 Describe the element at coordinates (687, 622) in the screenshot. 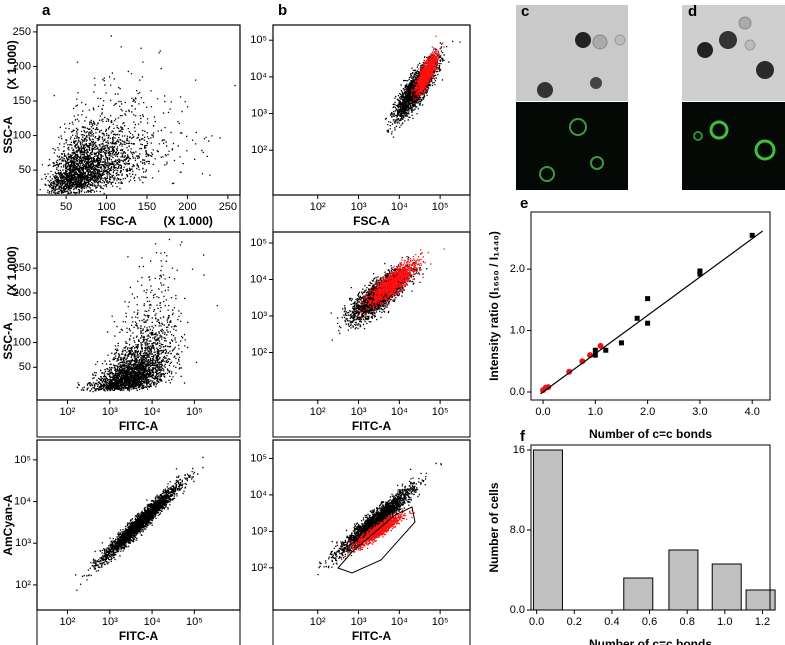

I see `x-tick-label: 0.8` at that location.